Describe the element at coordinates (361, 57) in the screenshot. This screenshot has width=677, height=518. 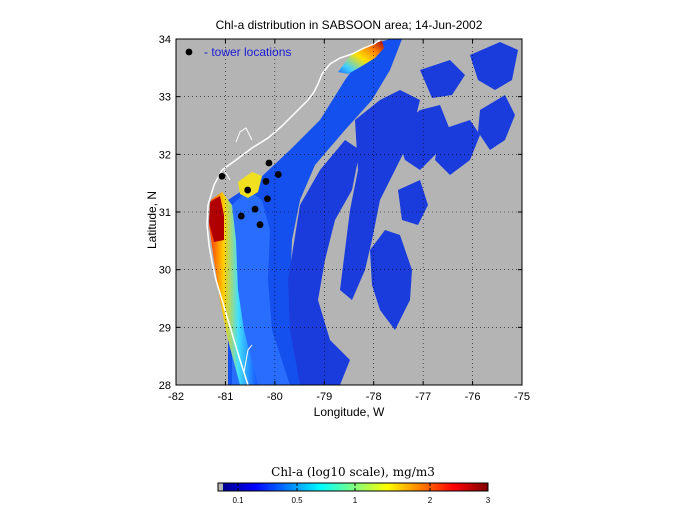
I see `north-high-chl` at that location.